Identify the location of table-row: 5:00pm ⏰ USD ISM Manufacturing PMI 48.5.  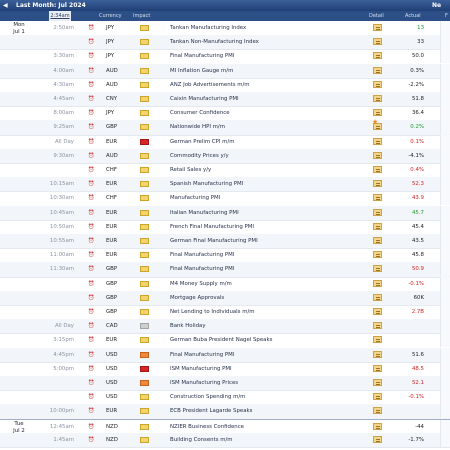
(225, 369).